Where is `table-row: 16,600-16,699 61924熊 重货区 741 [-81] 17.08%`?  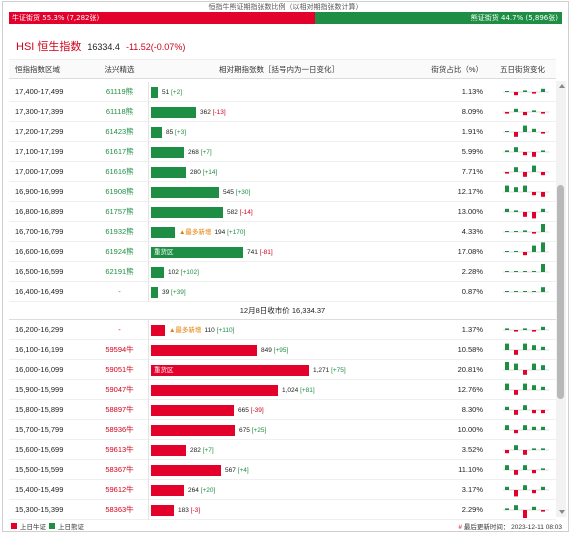 table-row: 16,600-16,699 61924熊 重货区 741 [-81] 17.08% is located at coordinates (282, 251).